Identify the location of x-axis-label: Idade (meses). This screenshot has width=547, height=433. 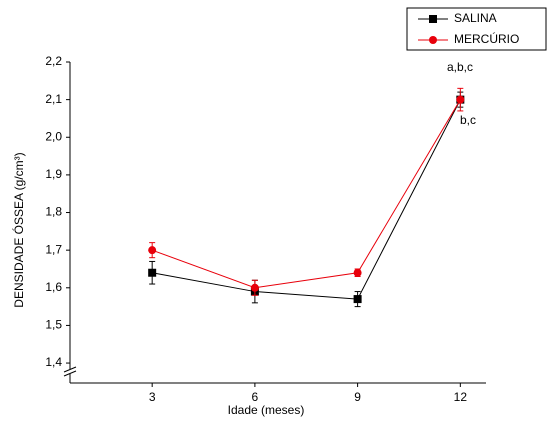
(266, 410).